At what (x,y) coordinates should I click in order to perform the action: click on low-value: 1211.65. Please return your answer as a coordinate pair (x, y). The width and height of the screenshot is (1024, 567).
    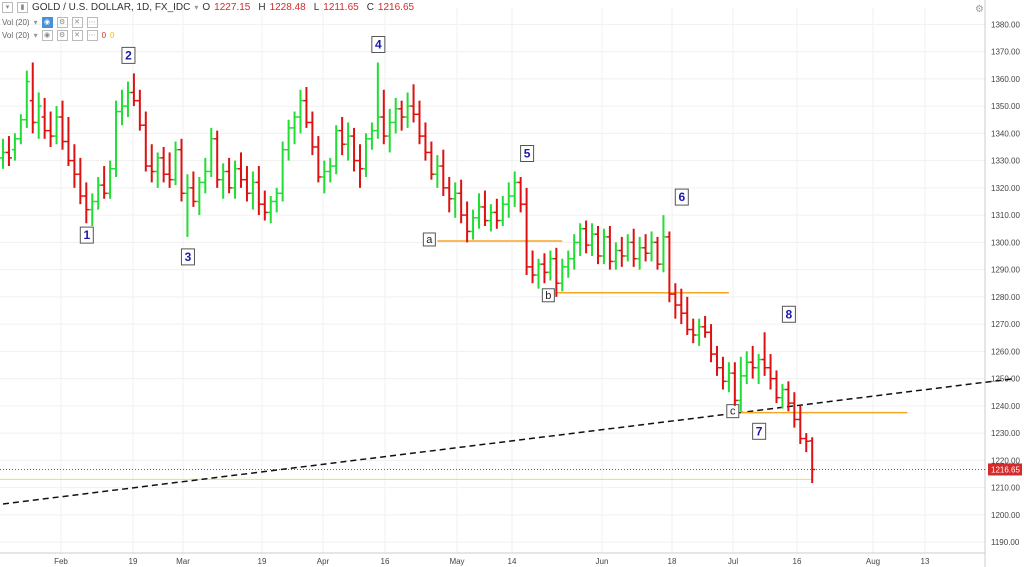
    Looking at the image, I should click on (341, 7).